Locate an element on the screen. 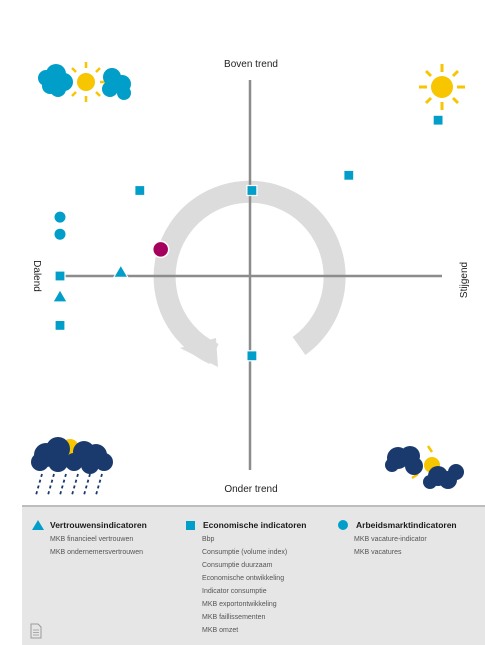 This screenshot has width=485, height=645. legend-item: MKB exportontwikkeling is located at coordinates (239, 604).